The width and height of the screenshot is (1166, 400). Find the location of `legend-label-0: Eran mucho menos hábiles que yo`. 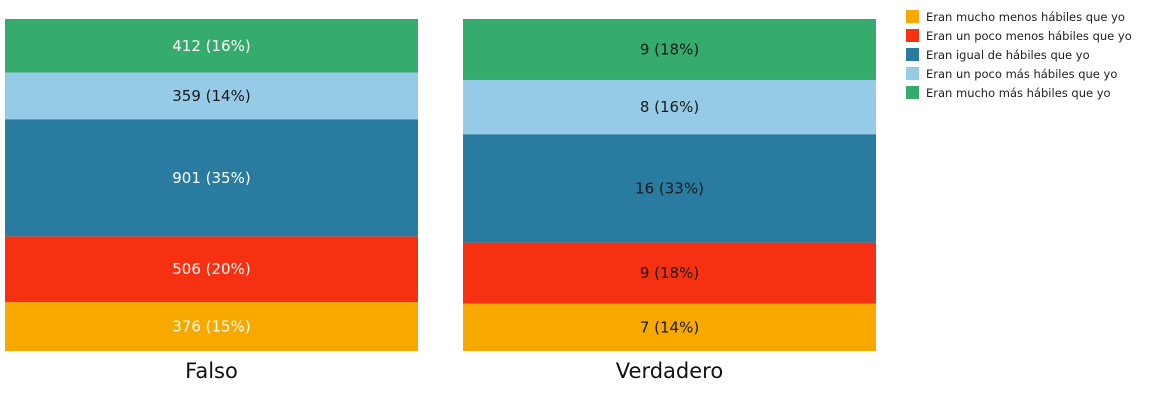

legend-label-0: Eran mucho menos hábiles que yo is located at coordinates (1025, 17).